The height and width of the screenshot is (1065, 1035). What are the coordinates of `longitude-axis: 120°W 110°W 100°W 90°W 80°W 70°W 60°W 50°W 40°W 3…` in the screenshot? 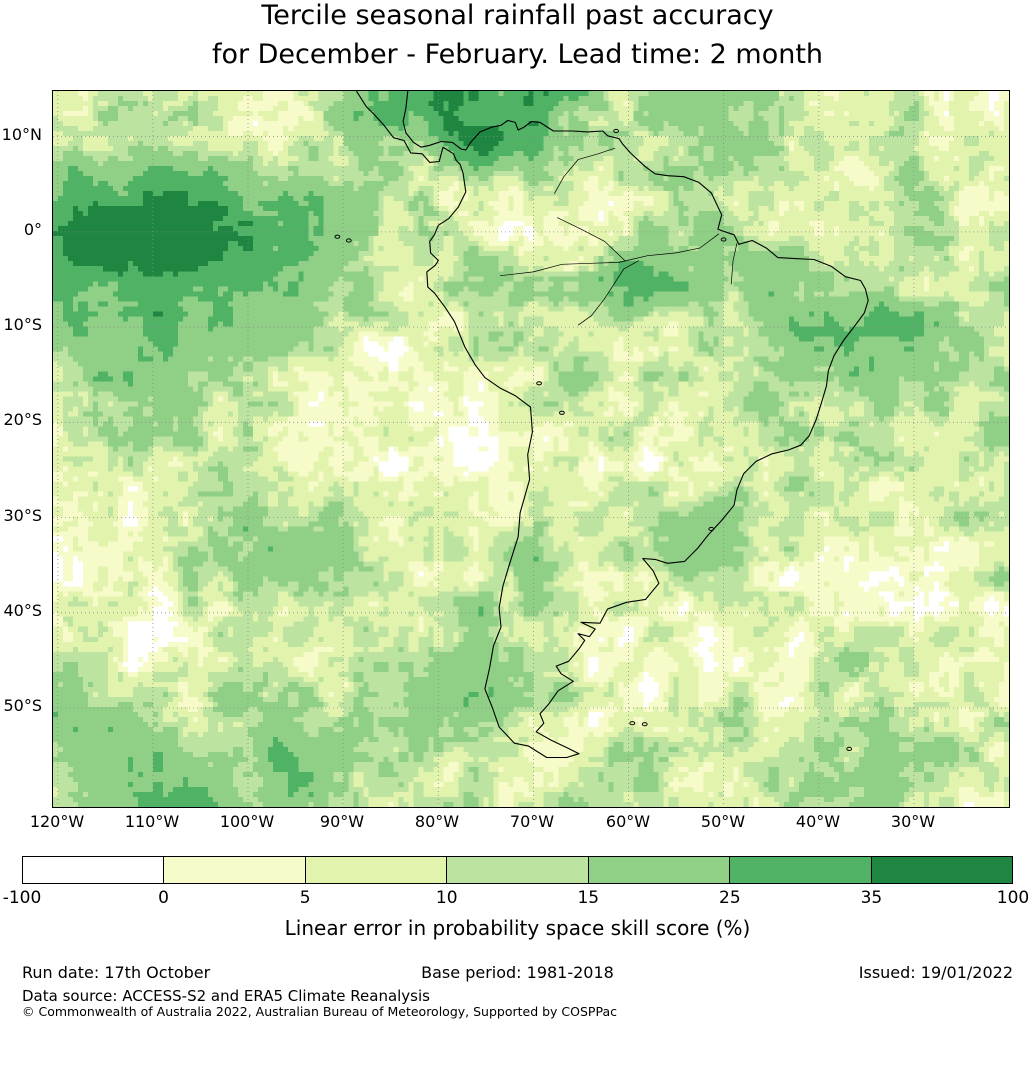 It's located at (519, 823).